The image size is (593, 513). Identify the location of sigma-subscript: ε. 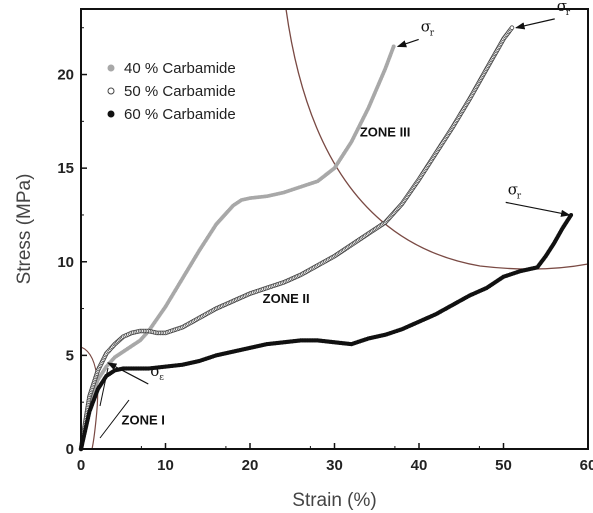
(161, 378).